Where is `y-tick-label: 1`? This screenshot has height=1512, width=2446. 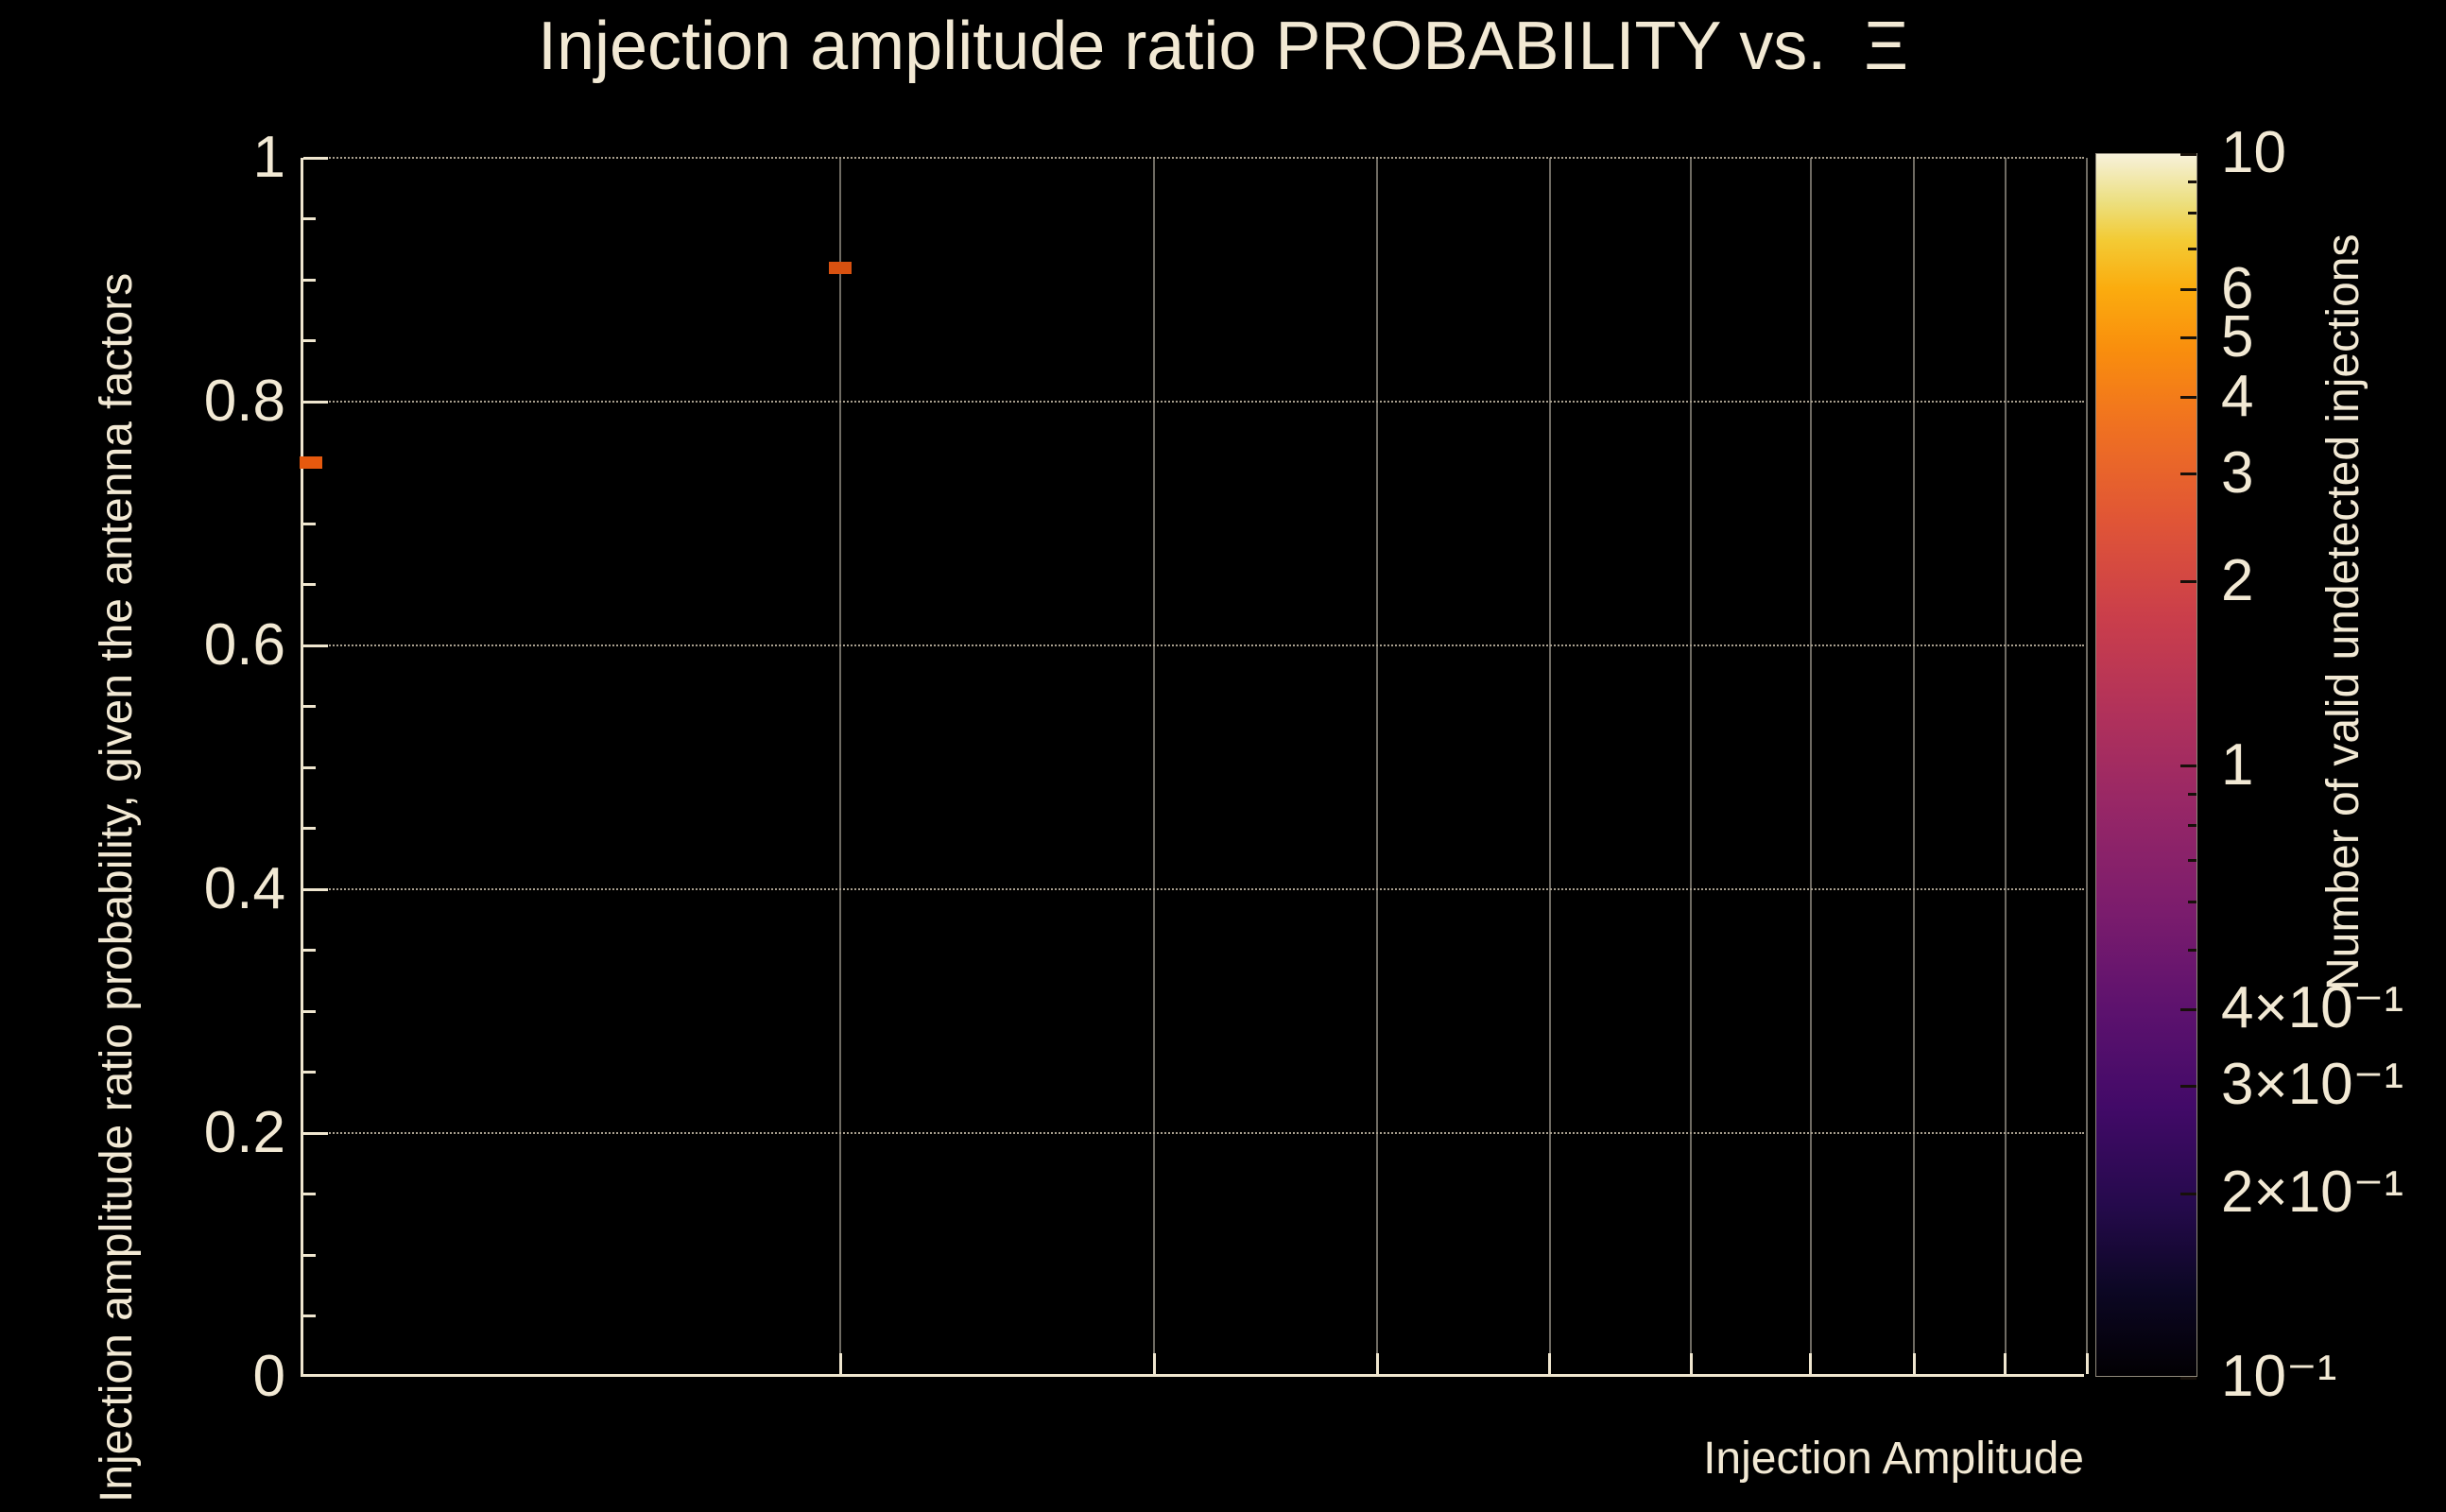
y-tick-label: 1 is located at coordinates (268, 157).